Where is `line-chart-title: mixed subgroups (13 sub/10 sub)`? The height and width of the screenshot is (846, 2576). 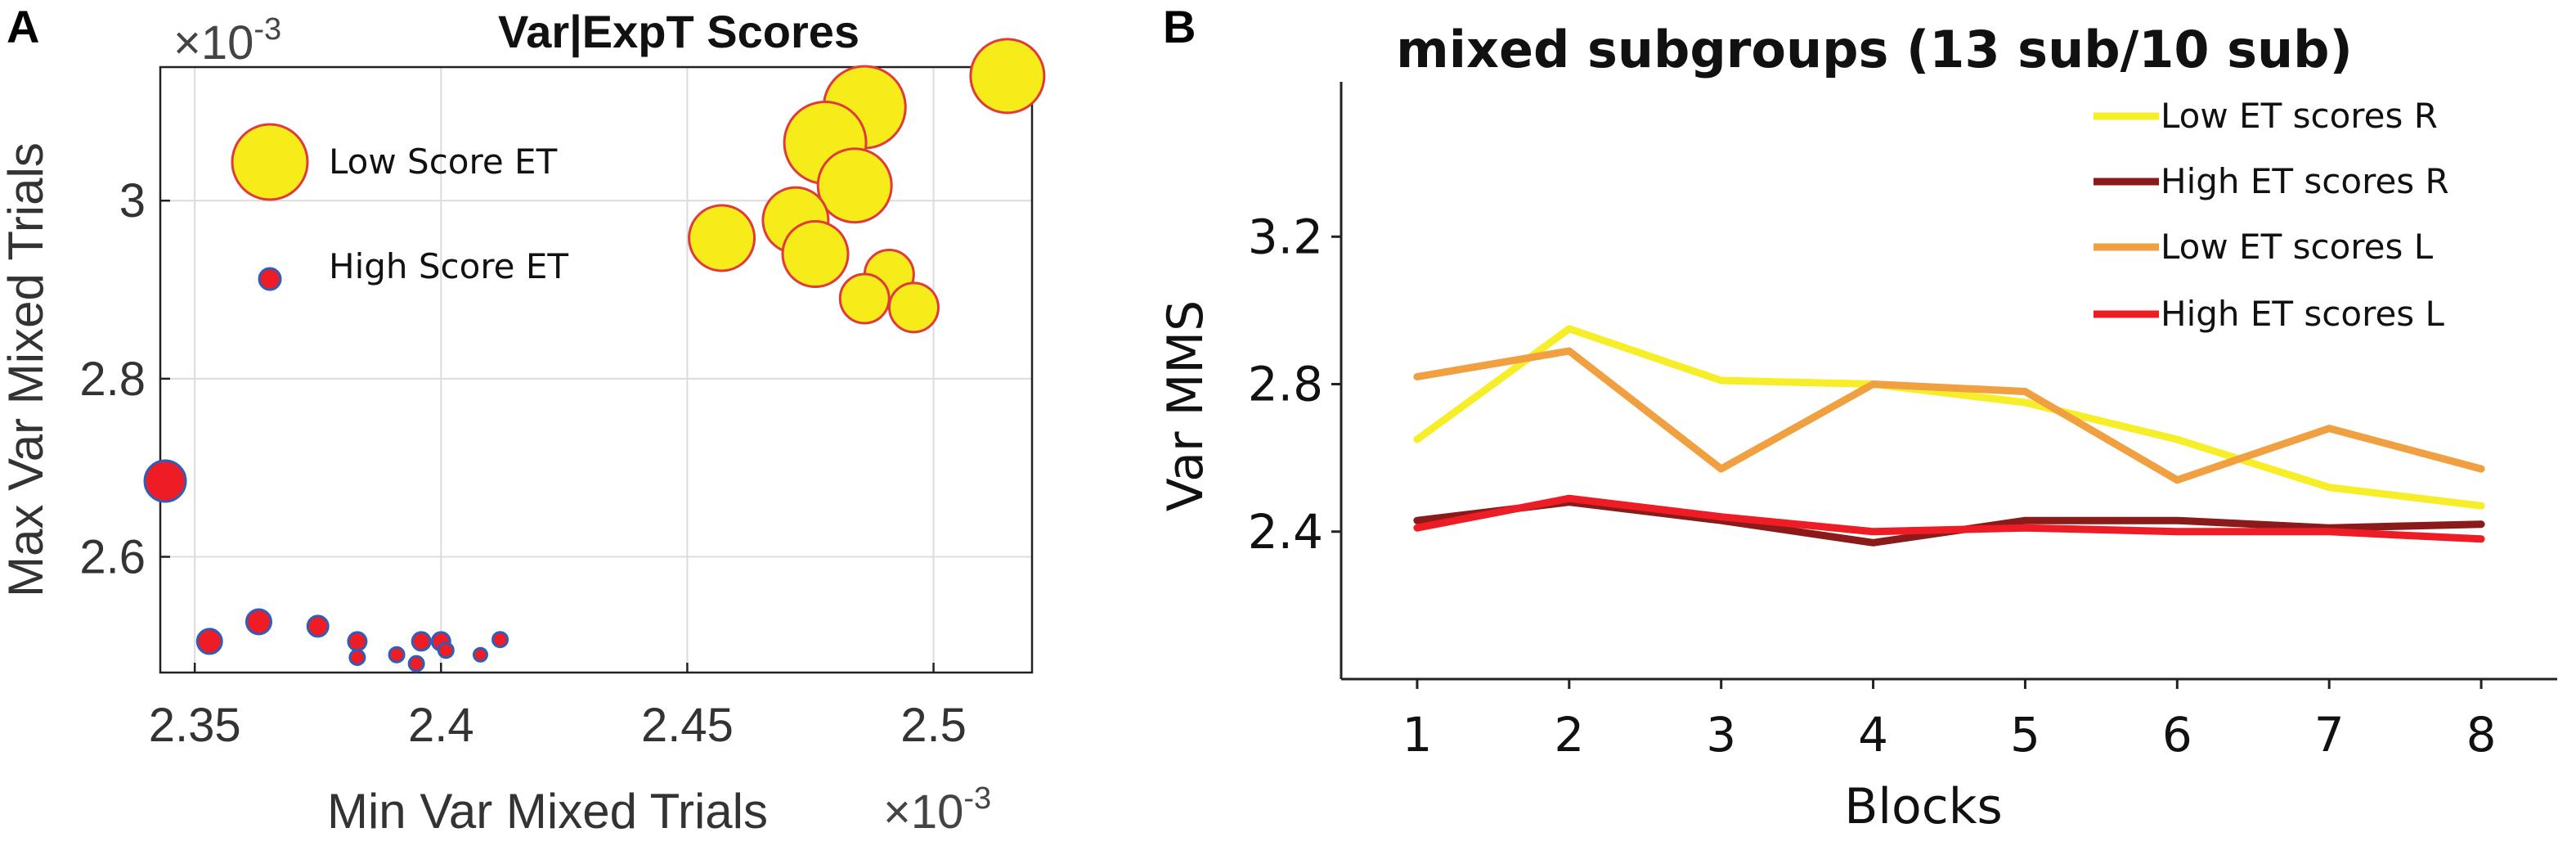
line-chart-title: mixed subgroups (13 sub/10 sub) is located at coordinates (1874, 50).